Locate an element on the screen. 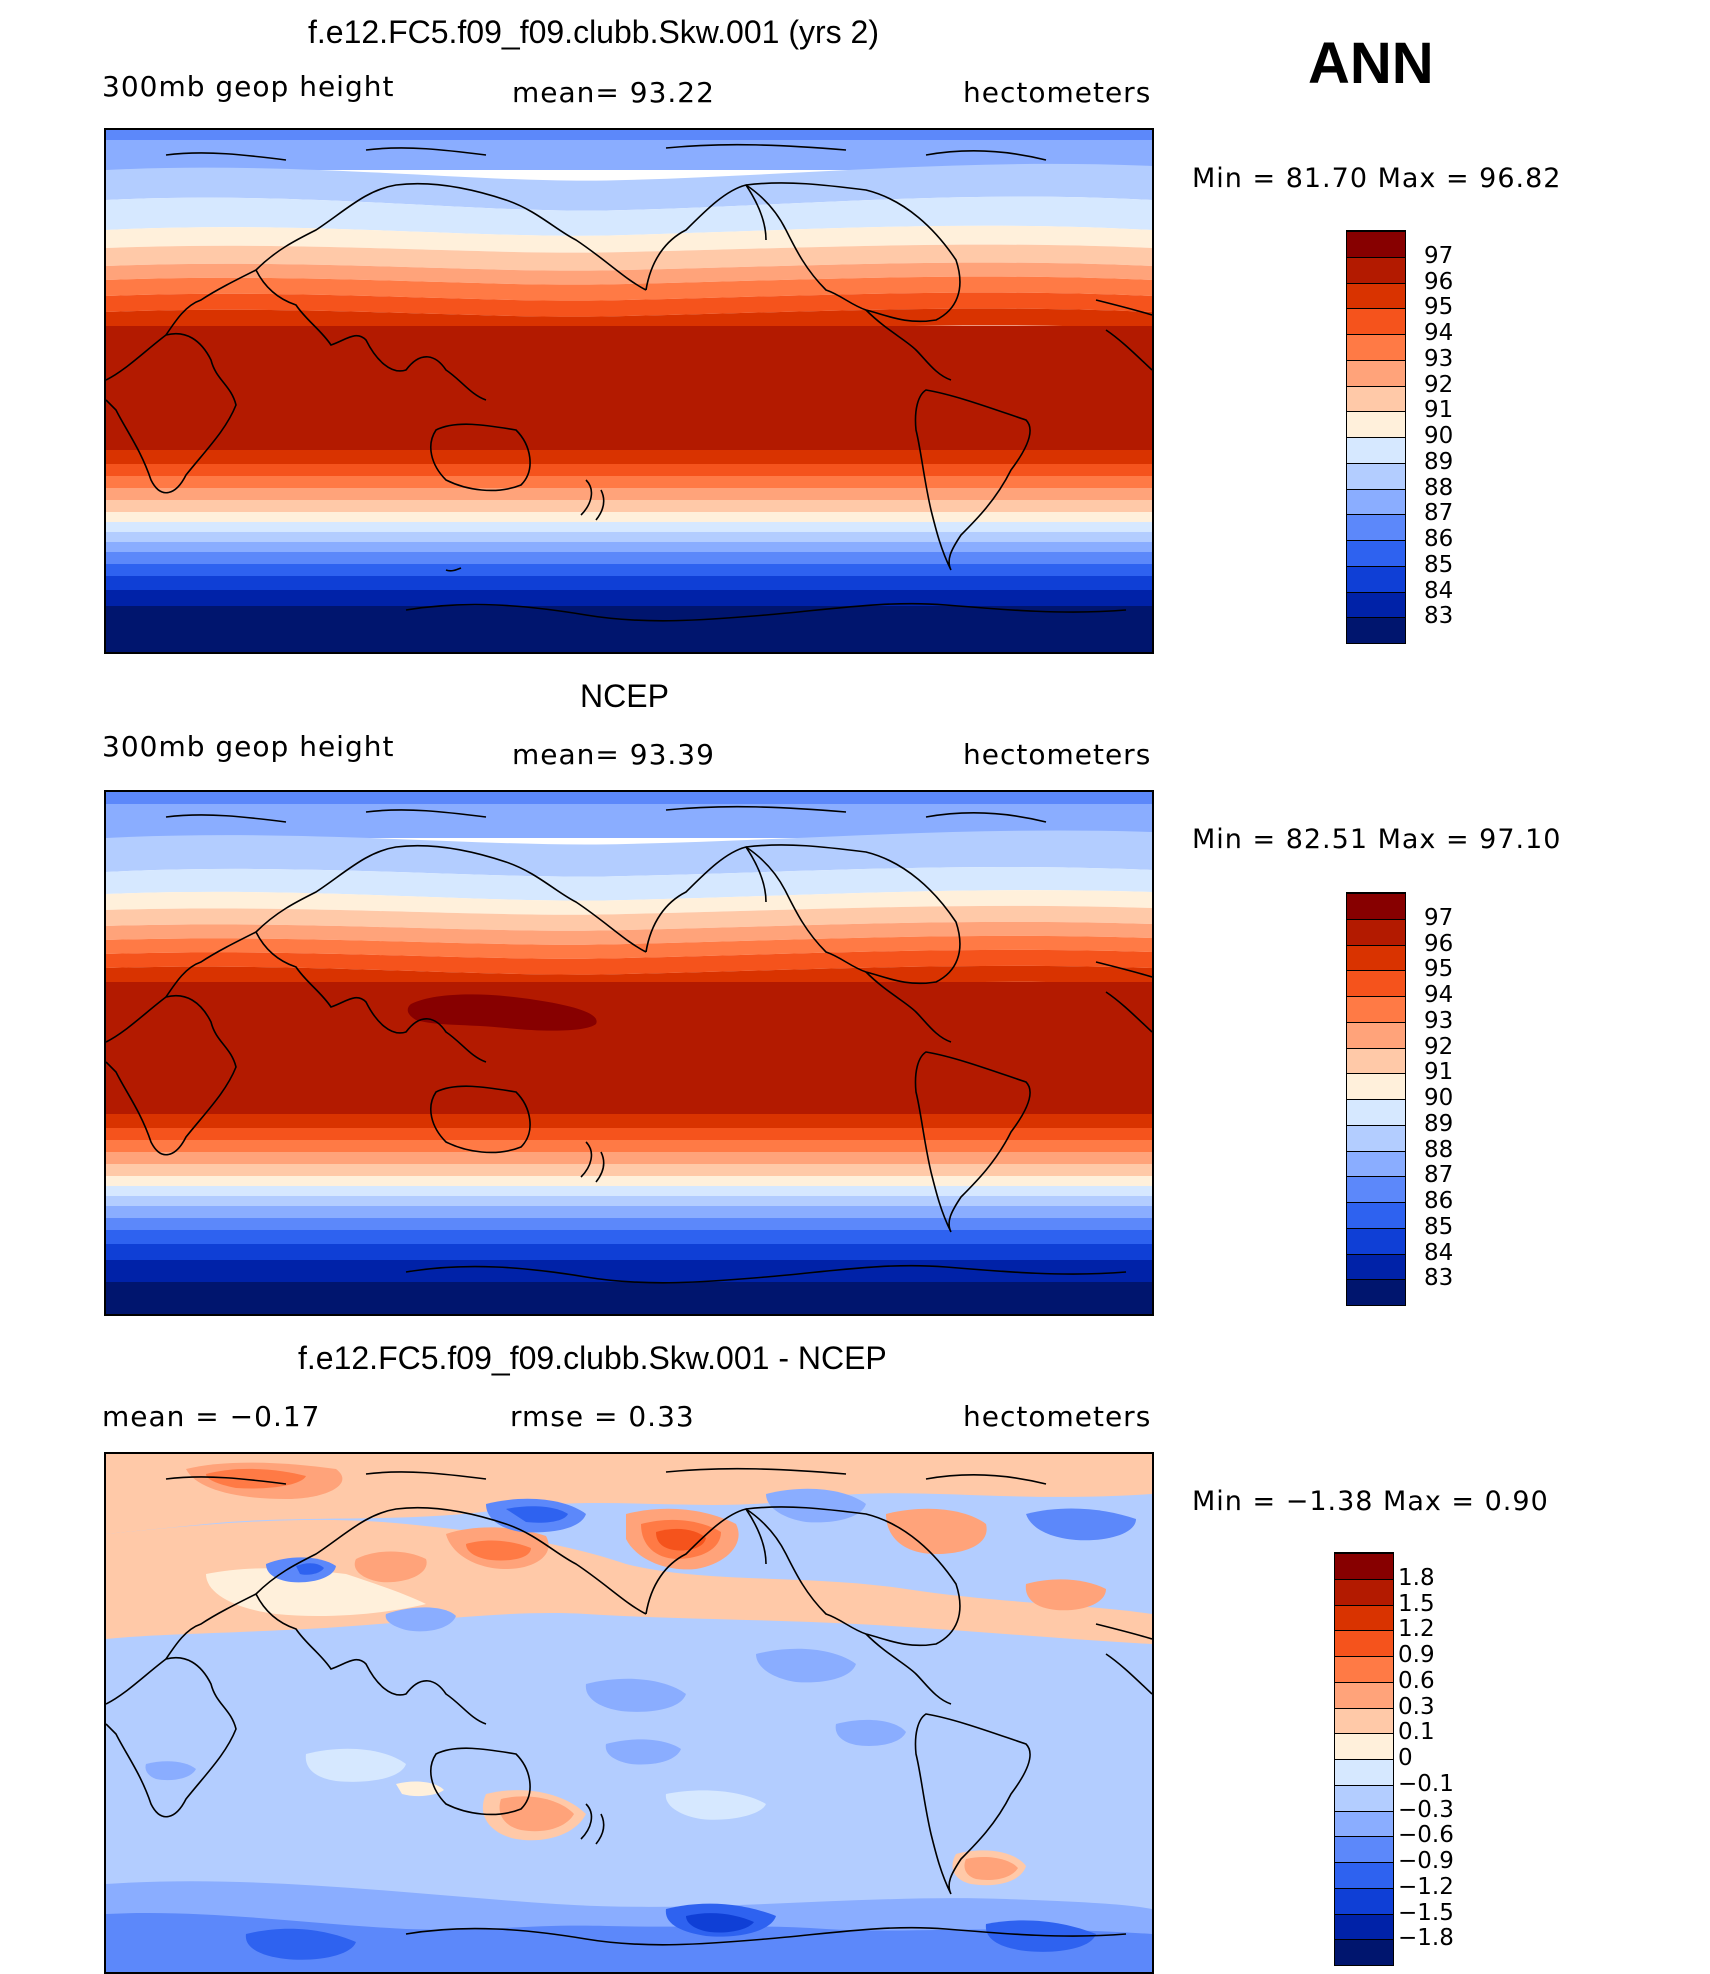  colorbar-tick-label: 93 is located at coordinates (1439, 358).